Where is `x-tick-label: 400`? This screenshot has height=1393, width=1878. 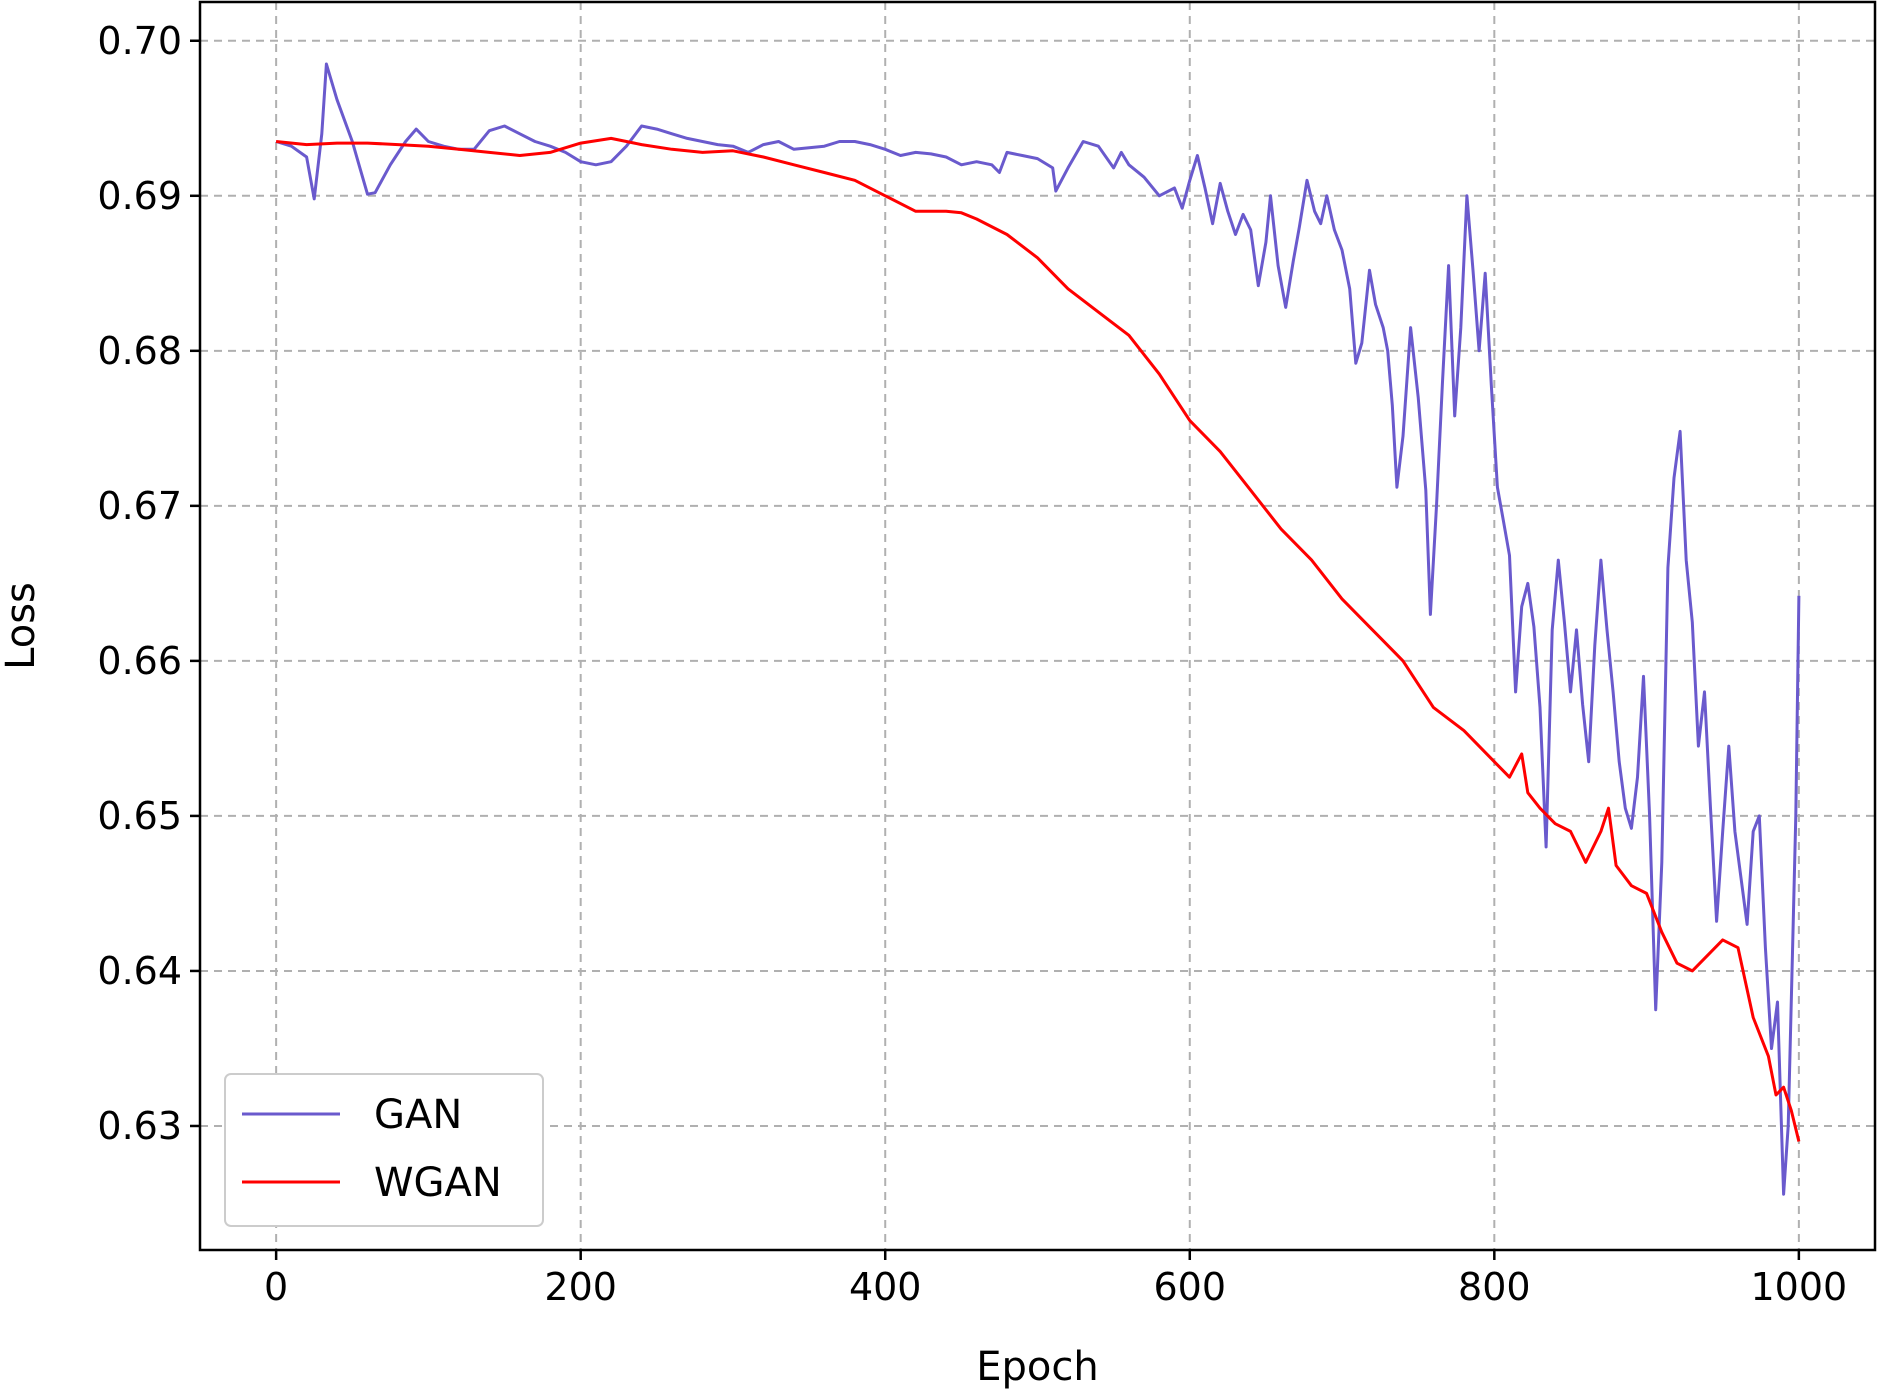 x-tick-label: 400 is located at coordinates (885, 1287).